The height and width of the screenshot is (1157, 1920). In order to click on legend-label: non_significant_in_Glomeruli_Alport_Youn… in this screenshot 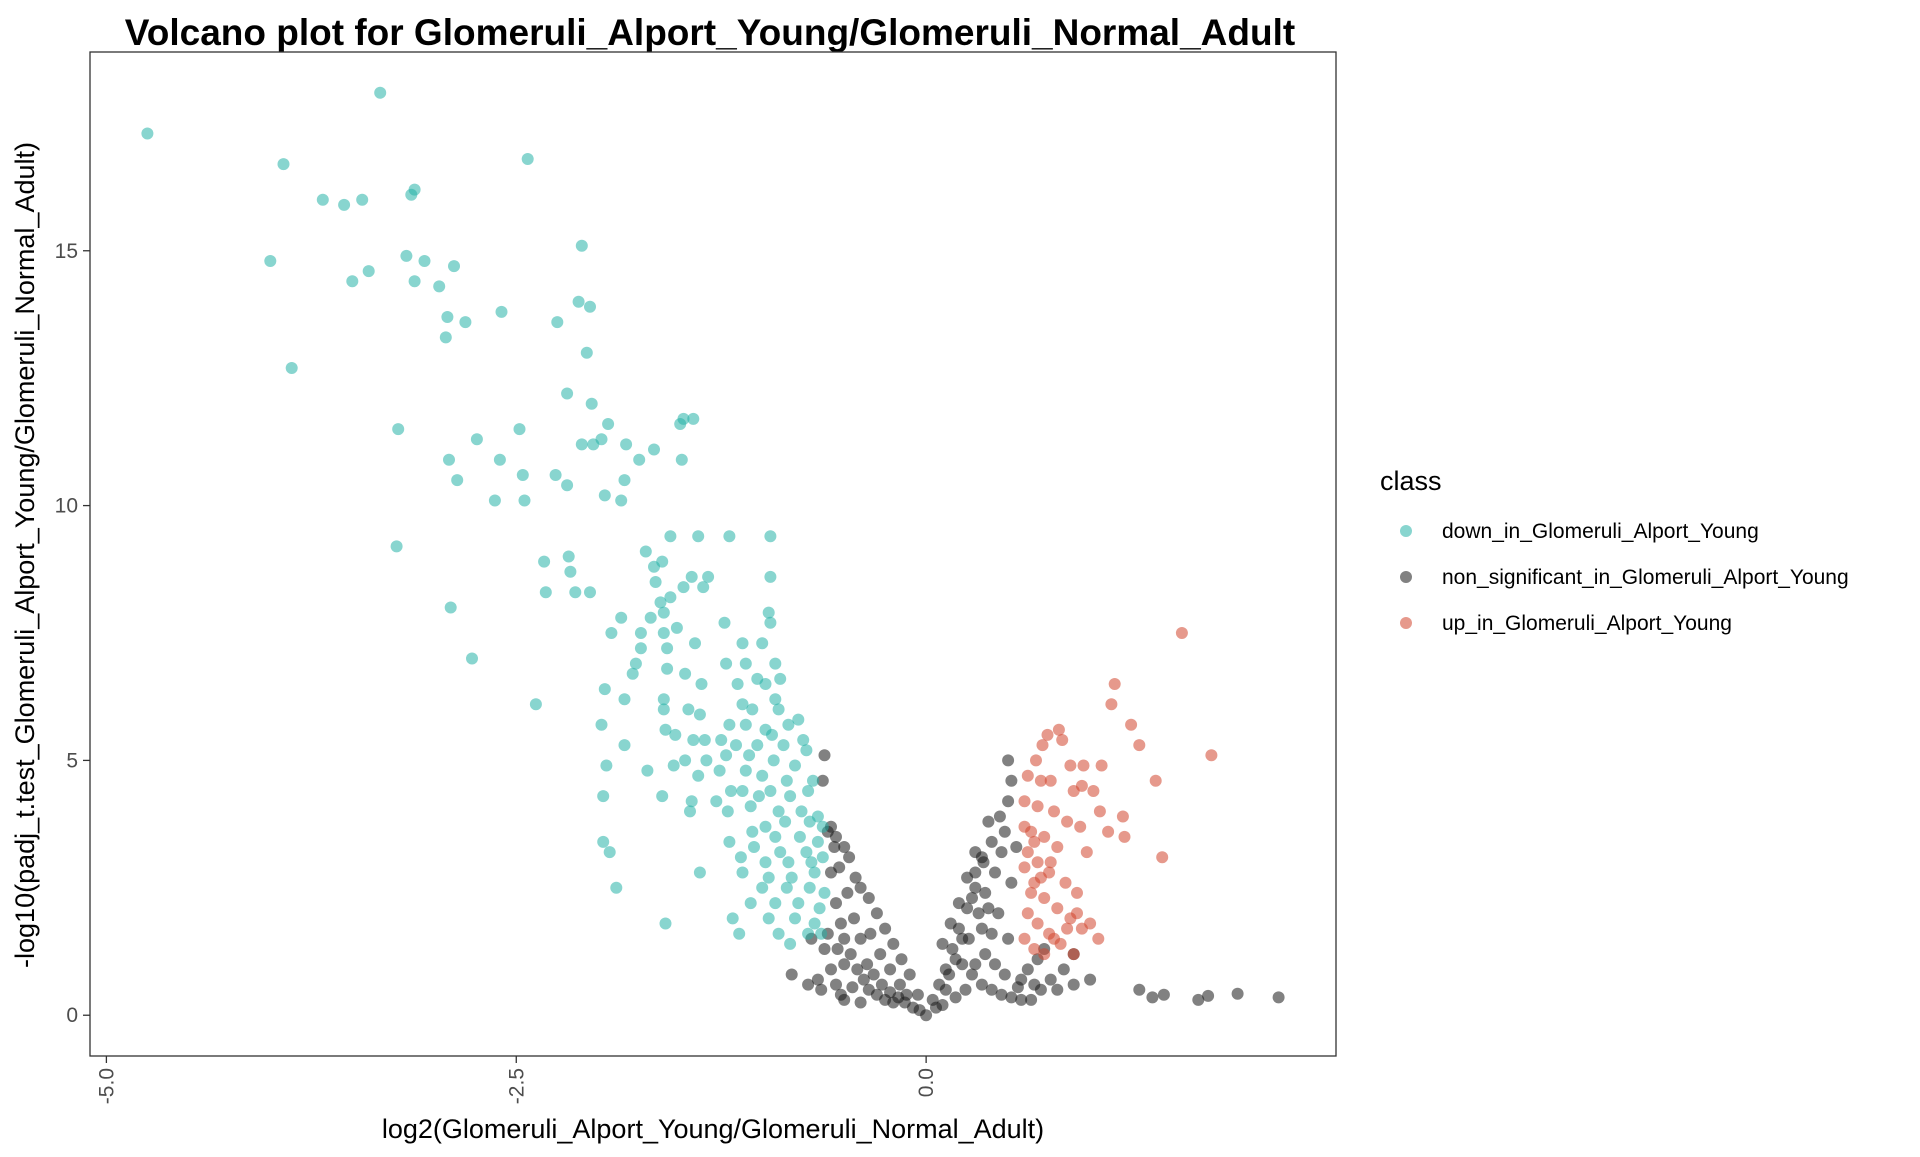, I will do `click(1645, 577)`.